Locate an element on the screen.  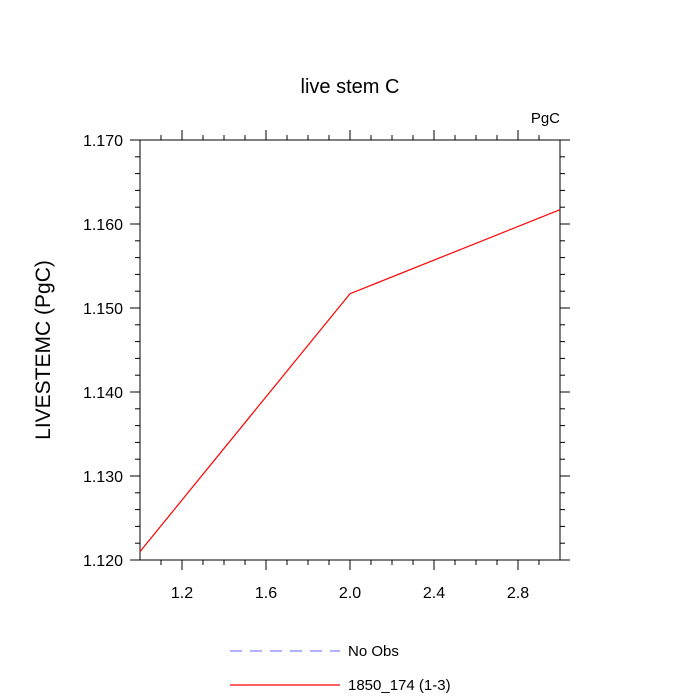
x-tick-label: 1.6 is located at coordinates (266, 593).